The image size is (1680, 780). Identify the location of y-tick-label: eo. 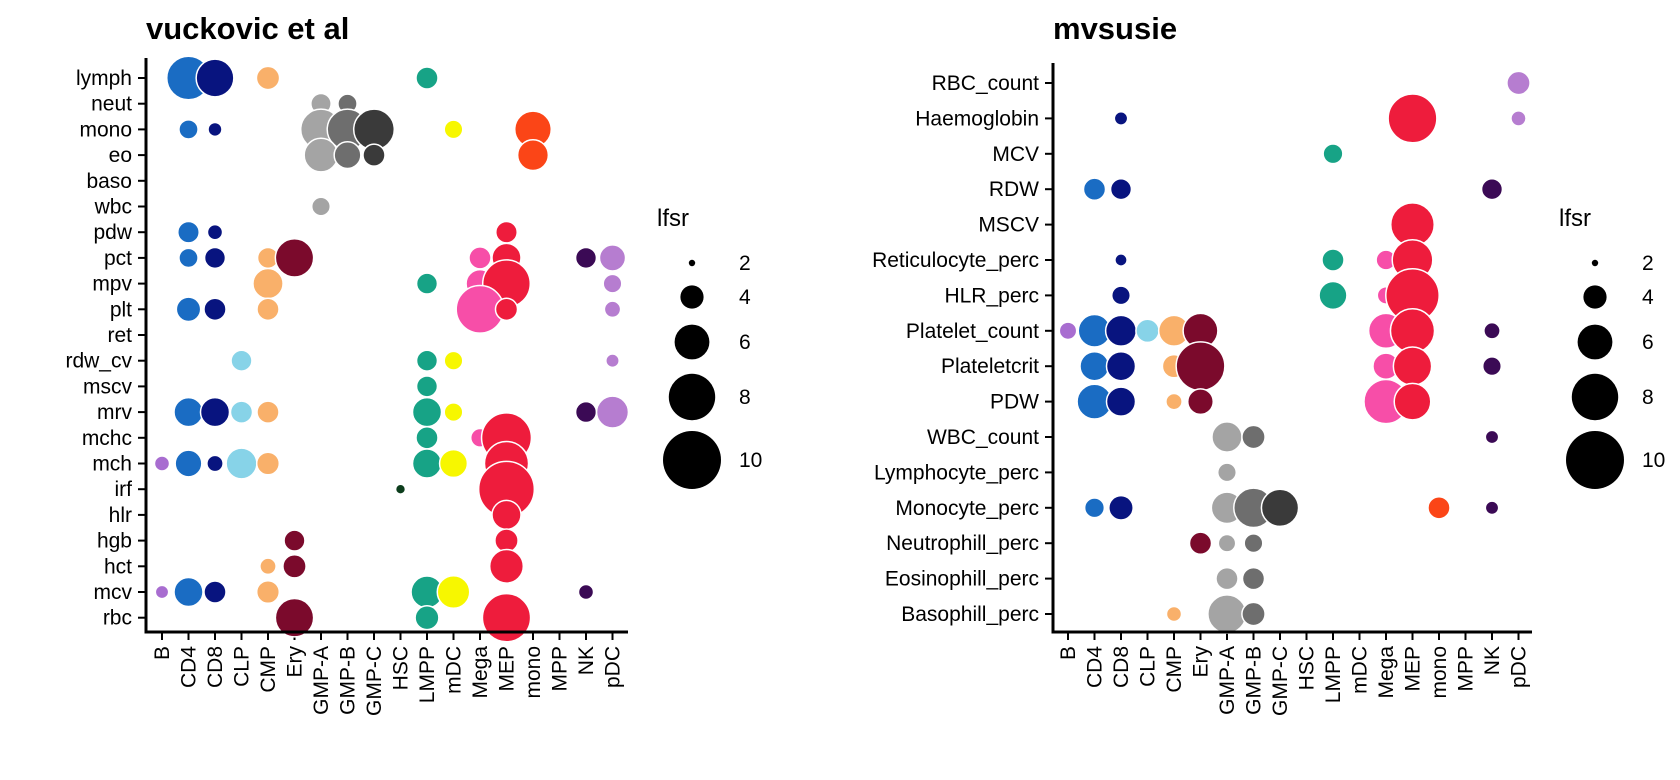
(120, 155).